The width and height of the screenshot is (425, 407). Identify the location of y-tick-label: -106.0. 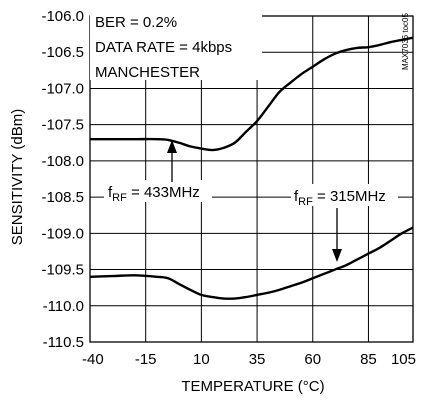
(62, 16).